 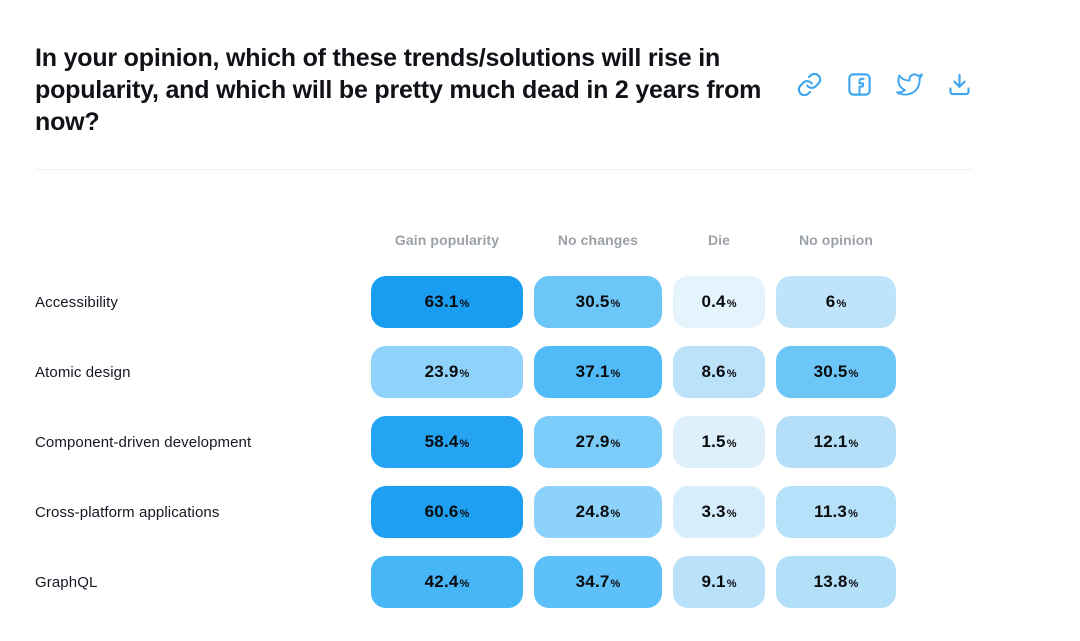 I want to click on heatmap-cell: 58.4%, so click(x=447, y=442).